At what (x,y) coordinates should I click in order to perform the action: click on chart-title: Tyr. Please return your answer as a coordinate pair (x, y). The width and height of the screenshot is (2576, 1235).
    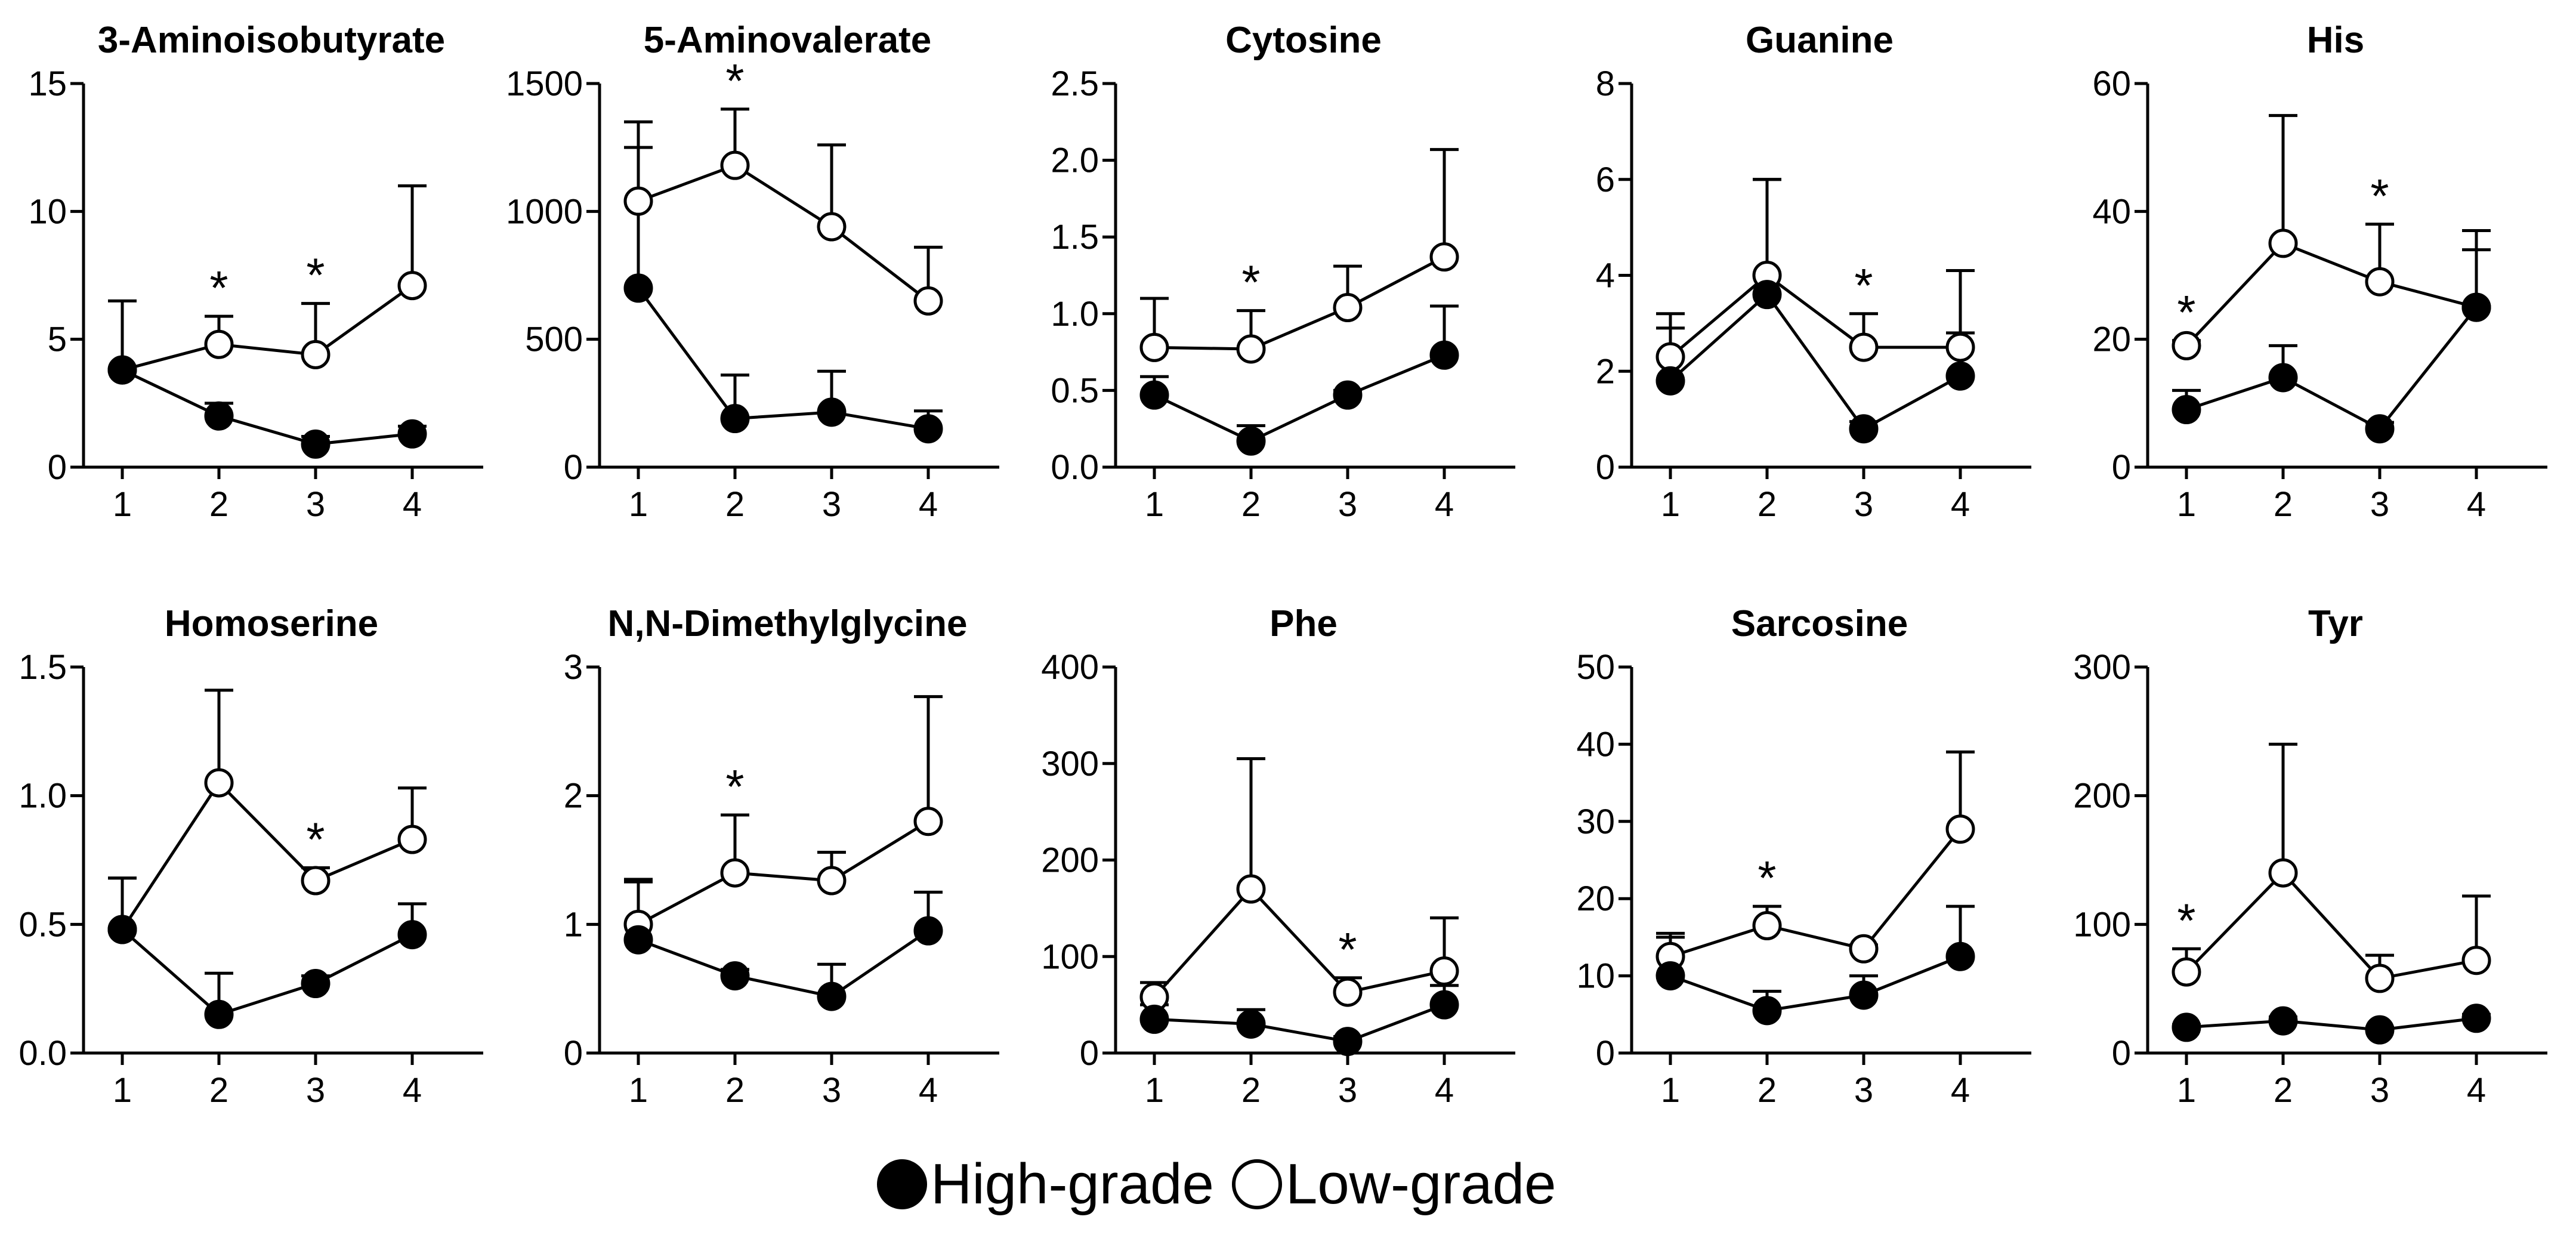
    Looking at the image, I should click on (2335, 623).